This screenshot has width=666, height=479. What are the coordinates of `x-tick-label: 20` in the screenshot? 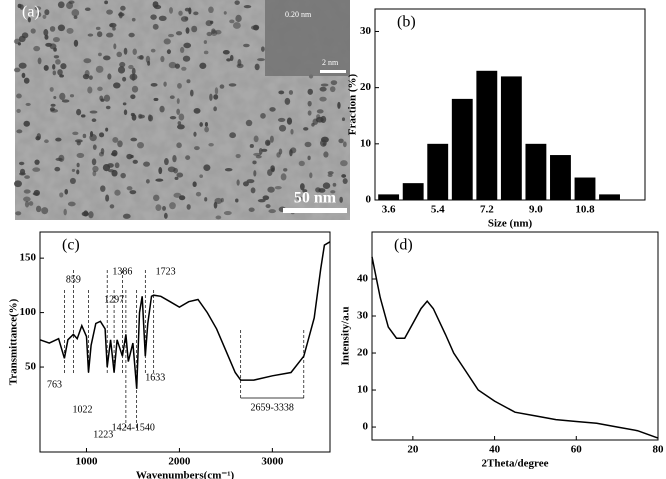 It's located at (413, 450).